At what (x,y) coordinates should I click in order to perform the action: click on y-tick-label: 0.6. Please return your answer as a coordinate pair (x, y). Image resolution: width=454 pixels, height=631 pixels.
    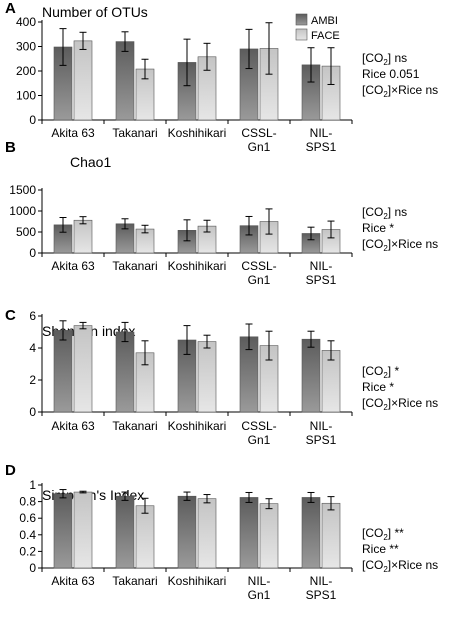
    Looking at the image, I should click on (27, 518).